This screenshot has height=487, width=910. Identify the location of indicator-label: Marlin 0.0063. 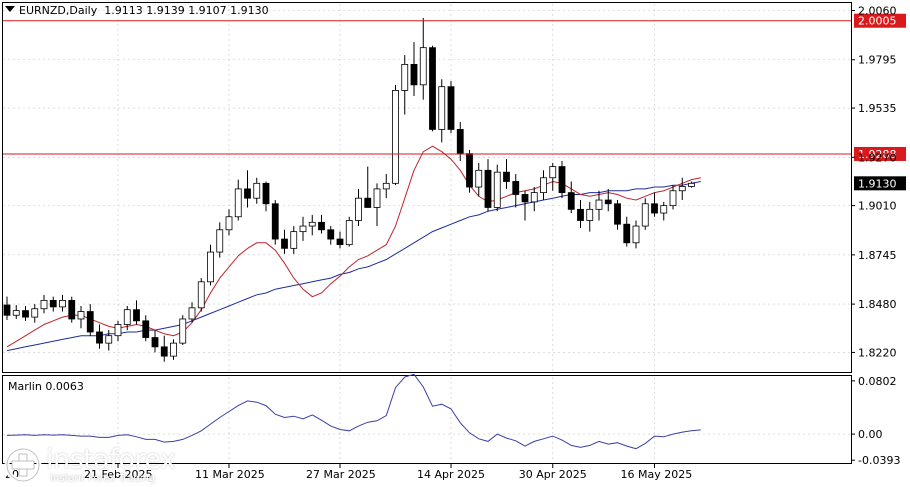
(46, 386).